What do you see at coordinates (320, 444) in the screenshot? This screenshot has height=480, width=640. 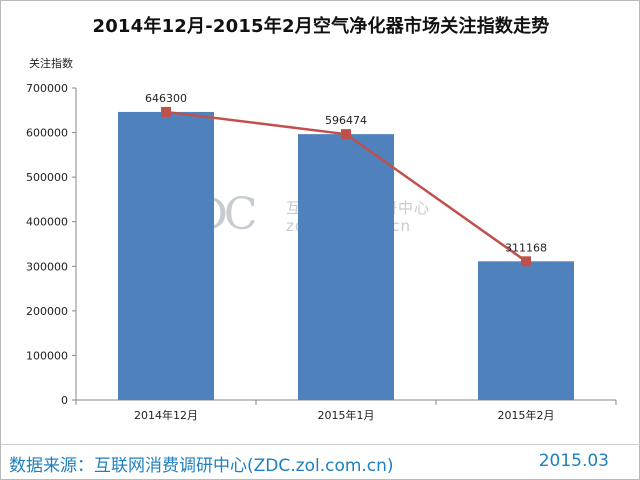 I see `footer-divider` at bounding box center [320, 444].